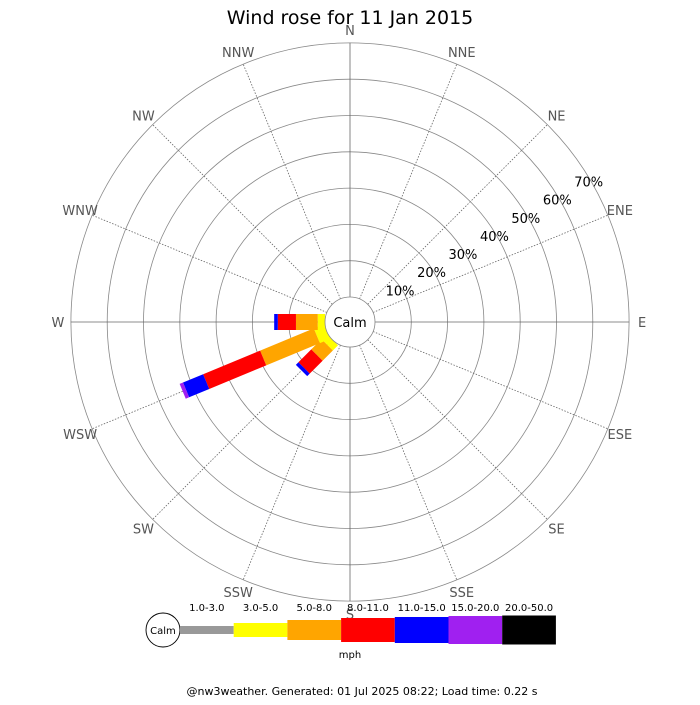  Describe the element at coordinates (238, 53) in the screenshot. I see `direction-label-nnw: NNW` at that location.